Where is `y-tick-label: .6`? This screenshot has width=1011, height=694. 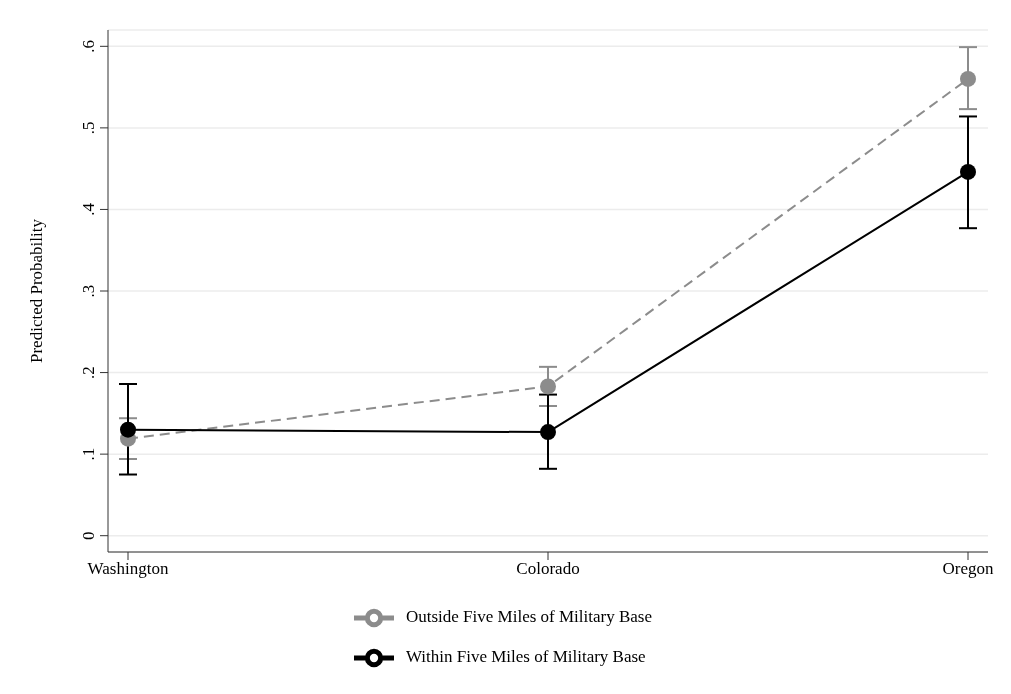 y-tick-label: .6 is located at coordinates (88, 46).